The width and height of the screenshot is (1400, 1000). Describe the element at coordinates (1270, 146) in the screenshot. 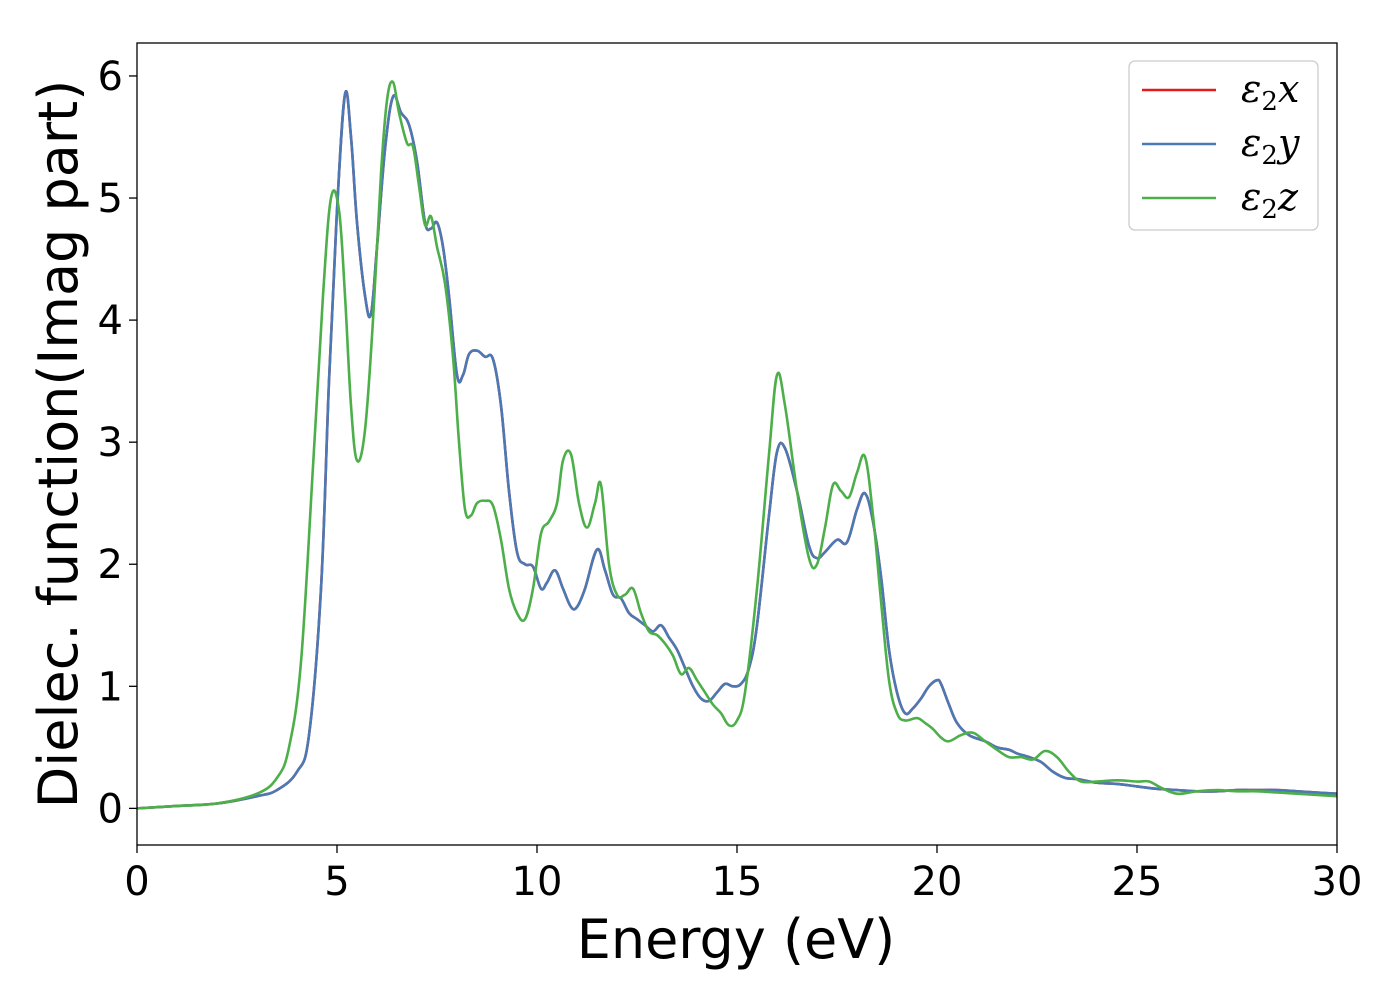

I see `legend-label-y: ε2y` at that location.